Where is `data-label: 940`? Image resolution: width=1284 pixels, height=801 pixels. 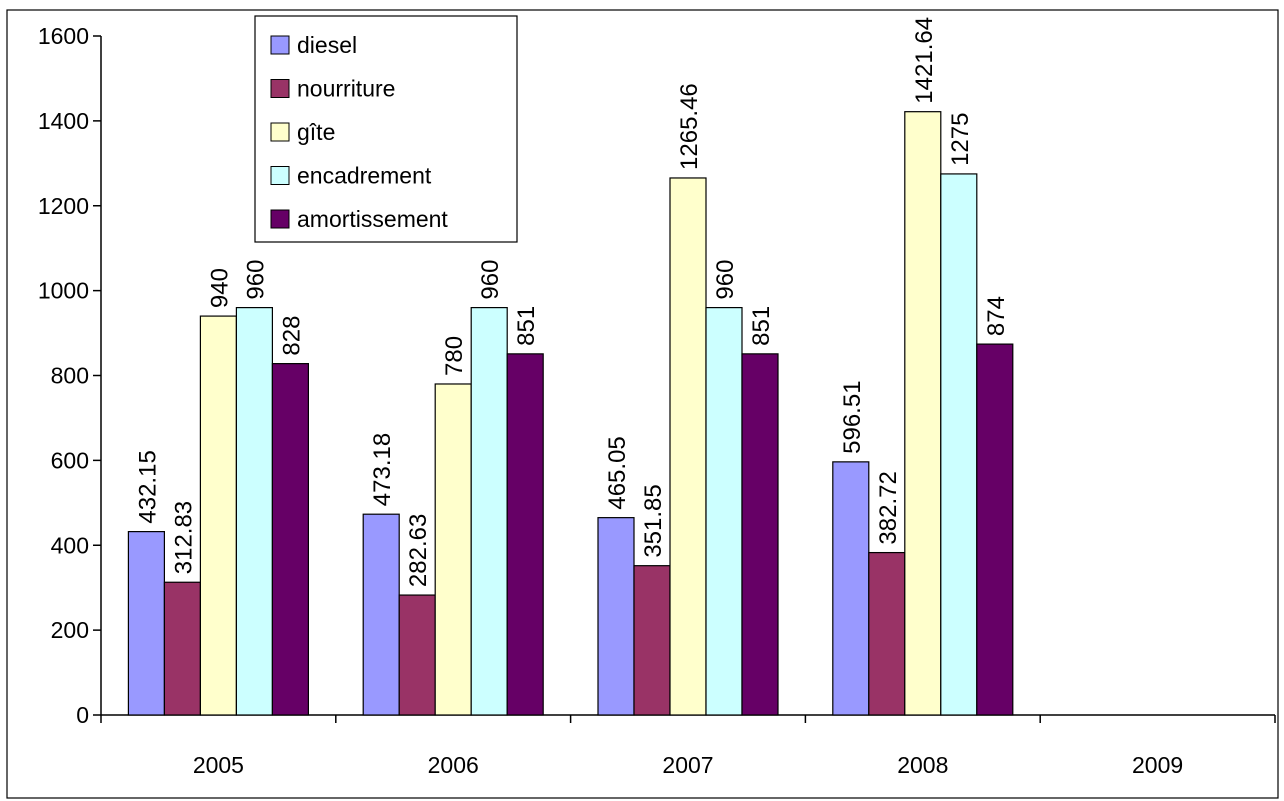 data-label: 940 is located at coordinates (219, 288).